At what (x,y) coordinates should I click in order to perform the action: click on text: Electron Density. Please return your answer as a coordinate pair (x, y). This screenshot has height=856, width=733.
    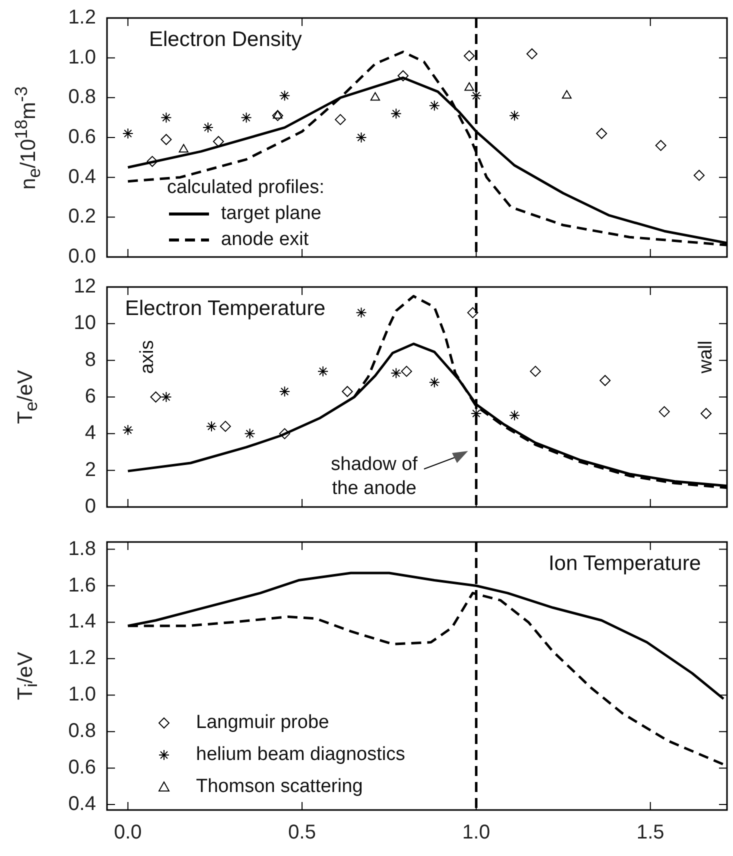
    Looking at the image, I should click on (225, 40).